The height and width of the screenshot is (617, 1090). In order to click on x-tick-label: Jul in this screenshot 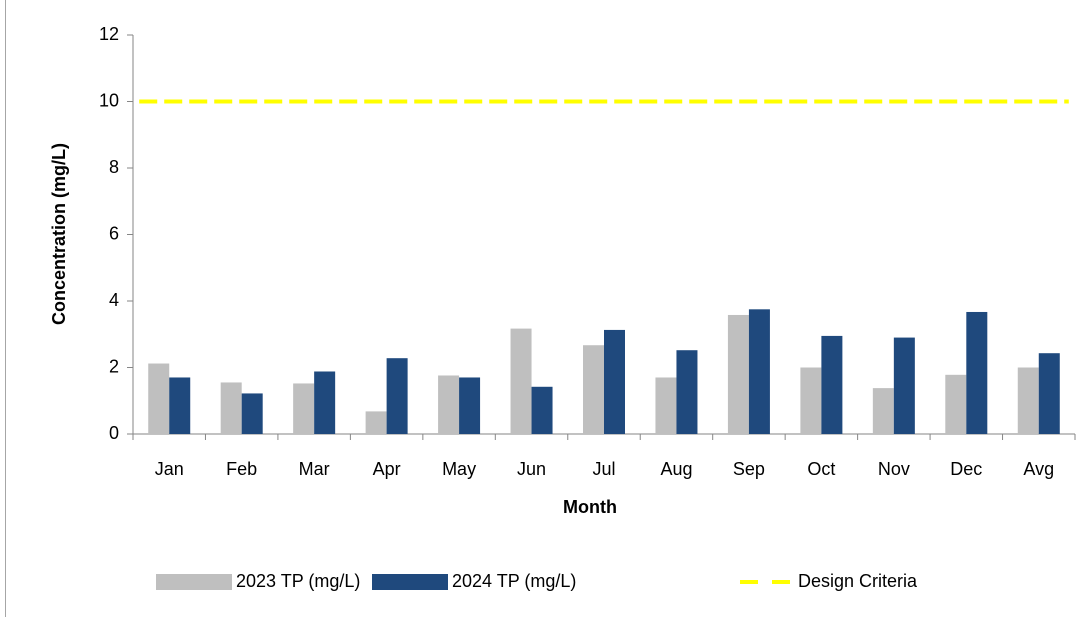, I will do `click(603, 469)`.